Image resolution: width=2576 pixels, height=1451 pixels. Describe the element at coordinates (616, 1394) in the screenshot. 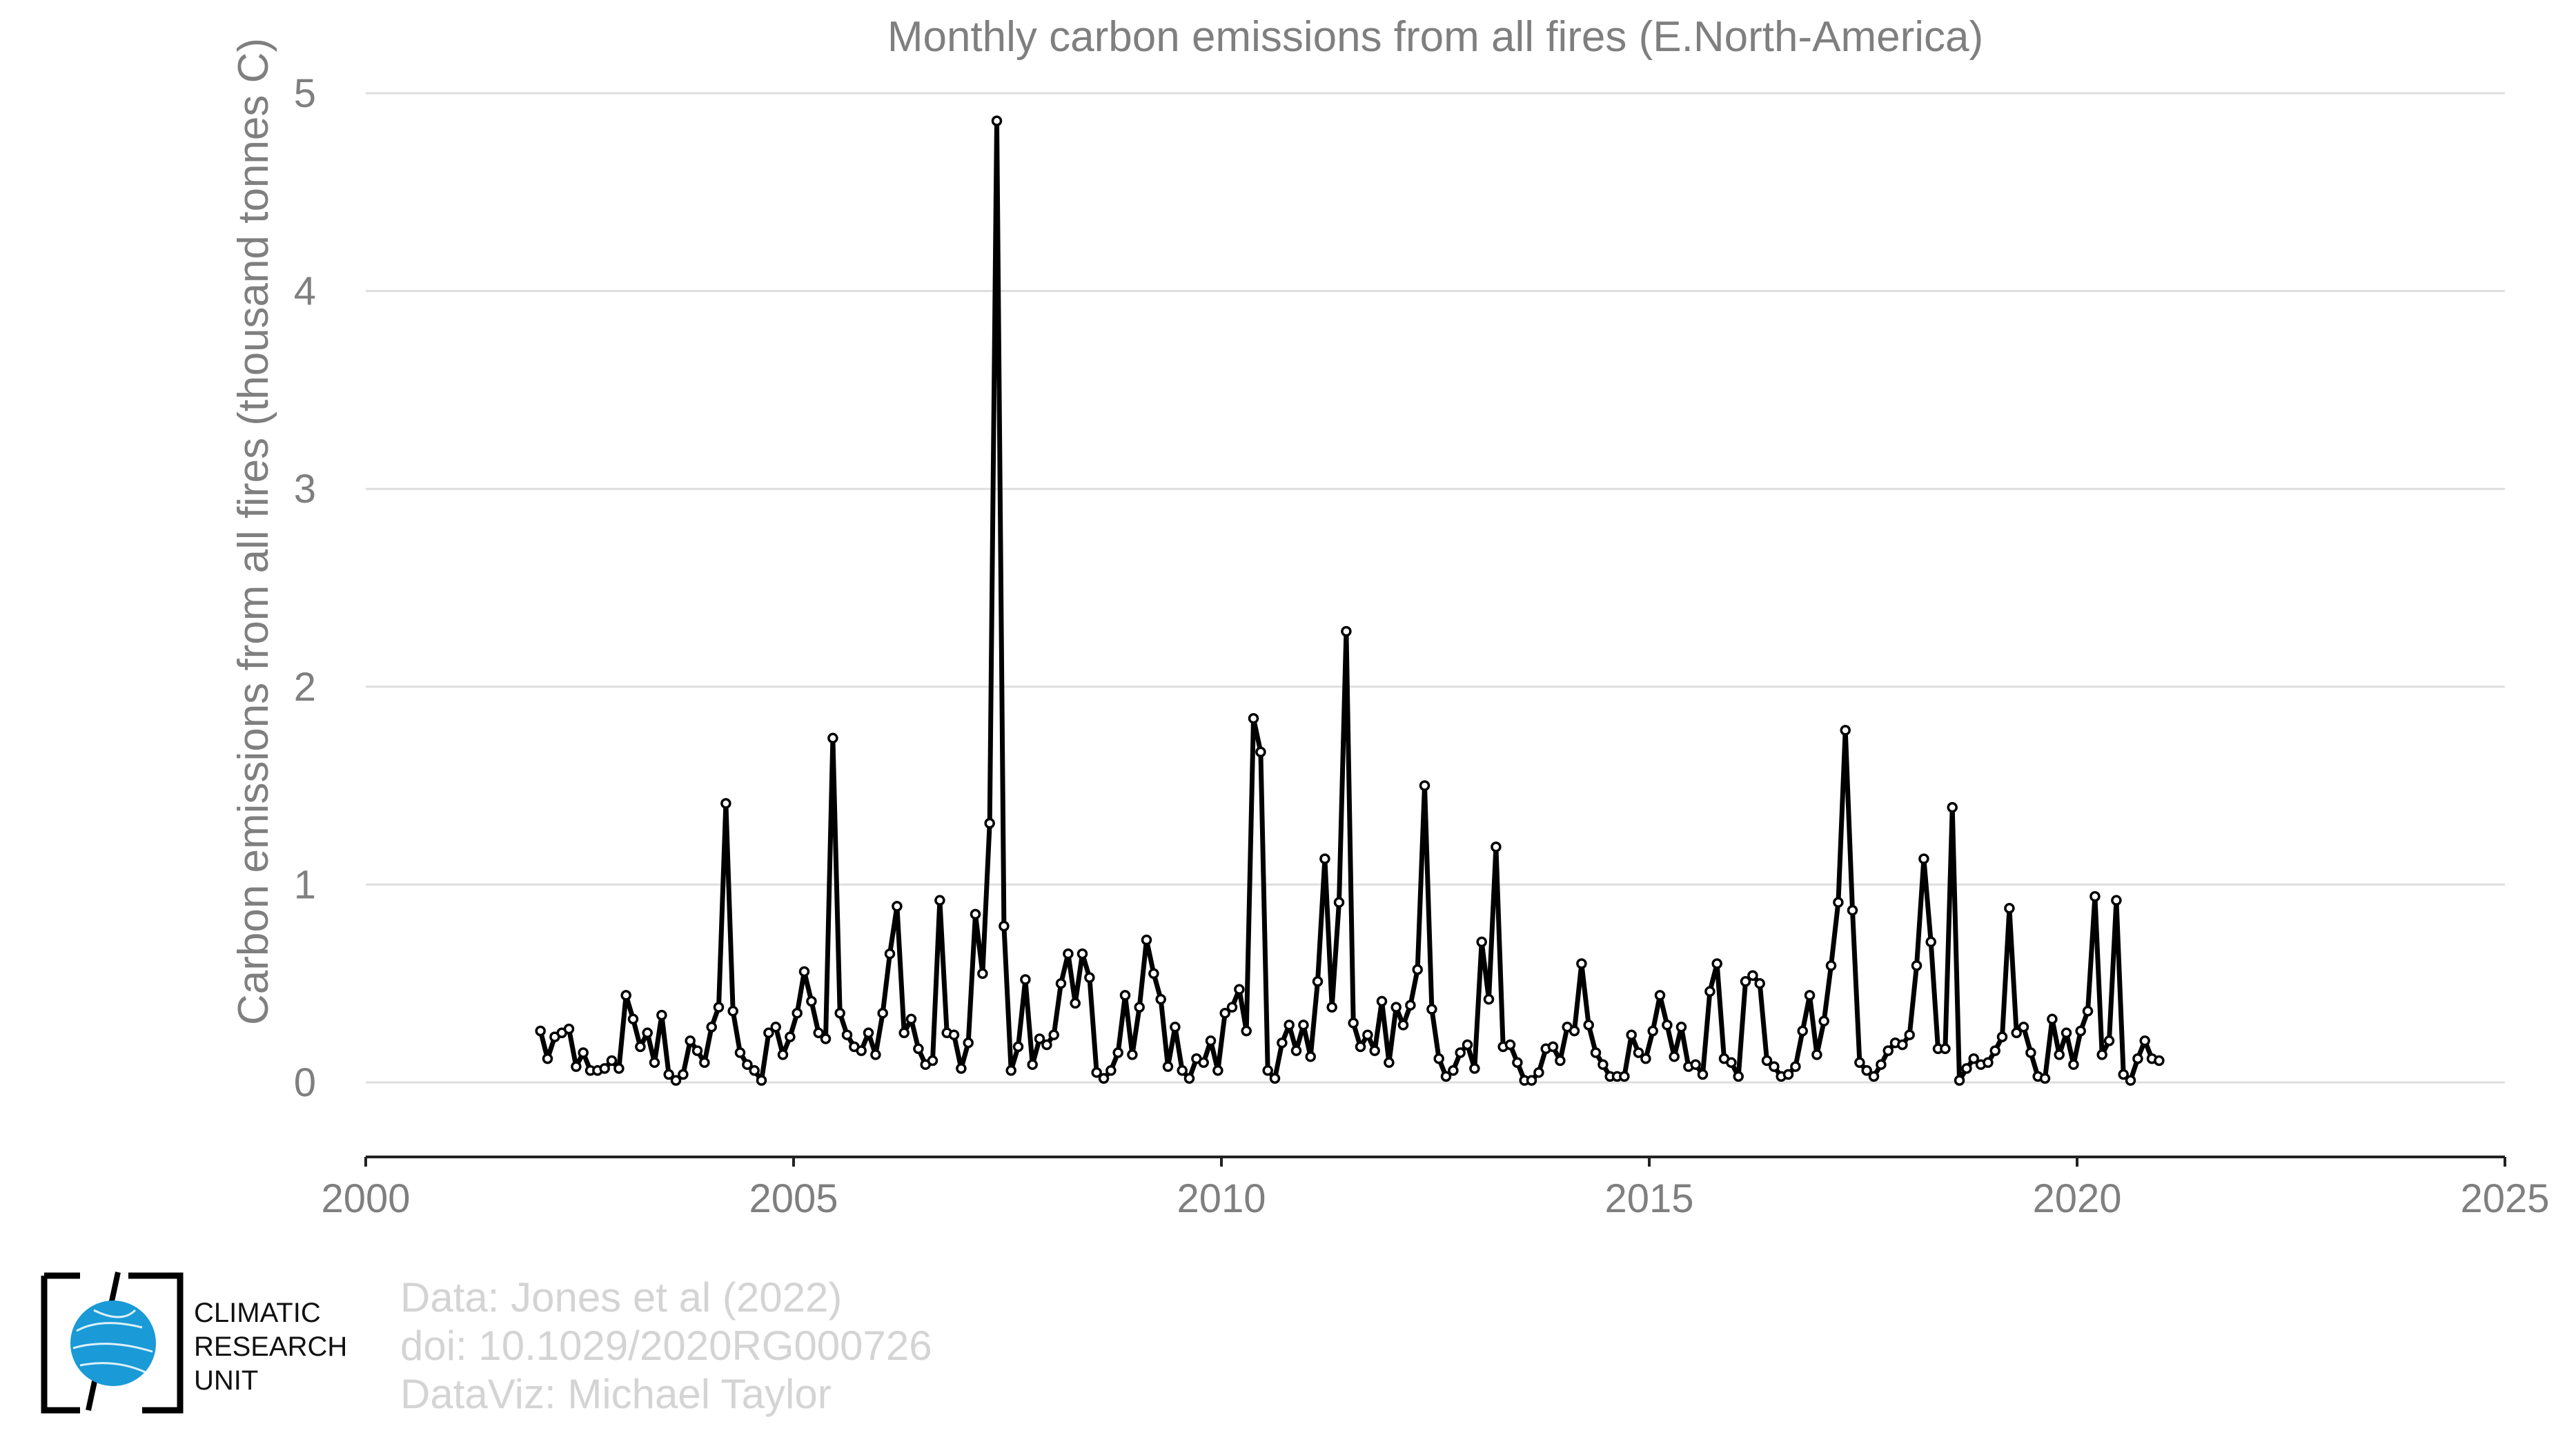

I see `credit-dataviz: DataViz: Michael Taylor` at that location.